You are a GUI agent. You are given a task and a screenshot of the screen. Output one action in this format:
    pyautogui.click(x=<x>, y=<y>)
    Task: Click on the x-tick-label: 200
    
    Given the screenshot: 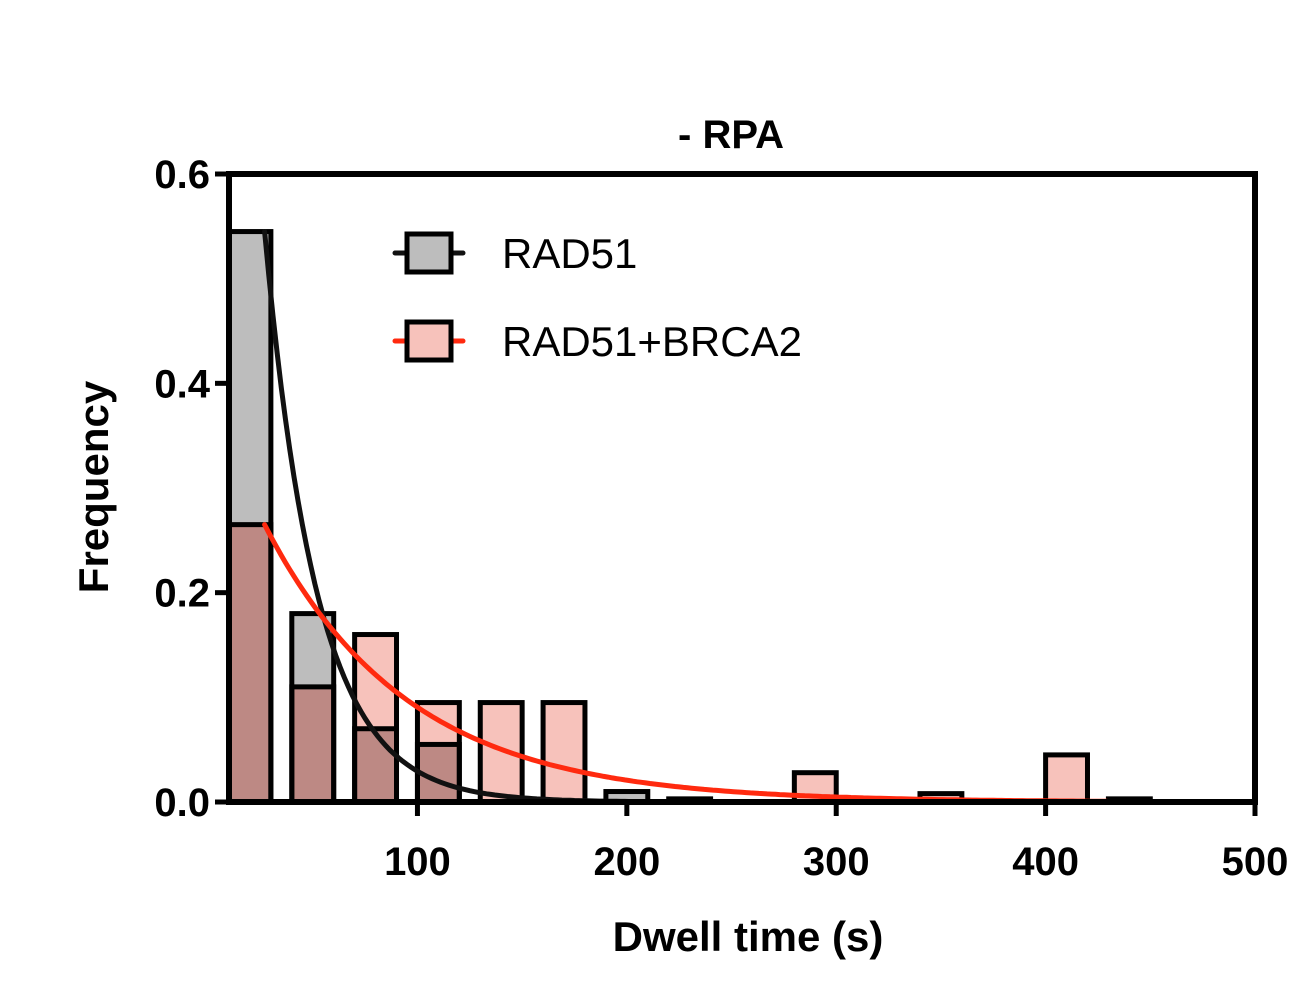 What is the action you would take?
    pyautogui.click(x=626, y=862)
    